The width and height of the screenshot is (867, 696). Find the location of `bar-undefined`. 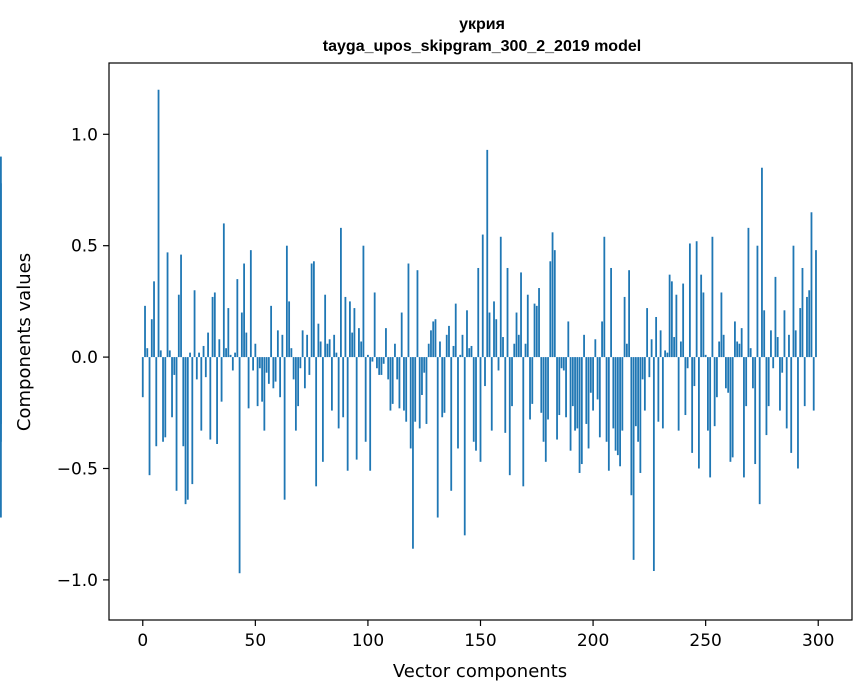

bar-undefined is located at coordinates (1, 437).